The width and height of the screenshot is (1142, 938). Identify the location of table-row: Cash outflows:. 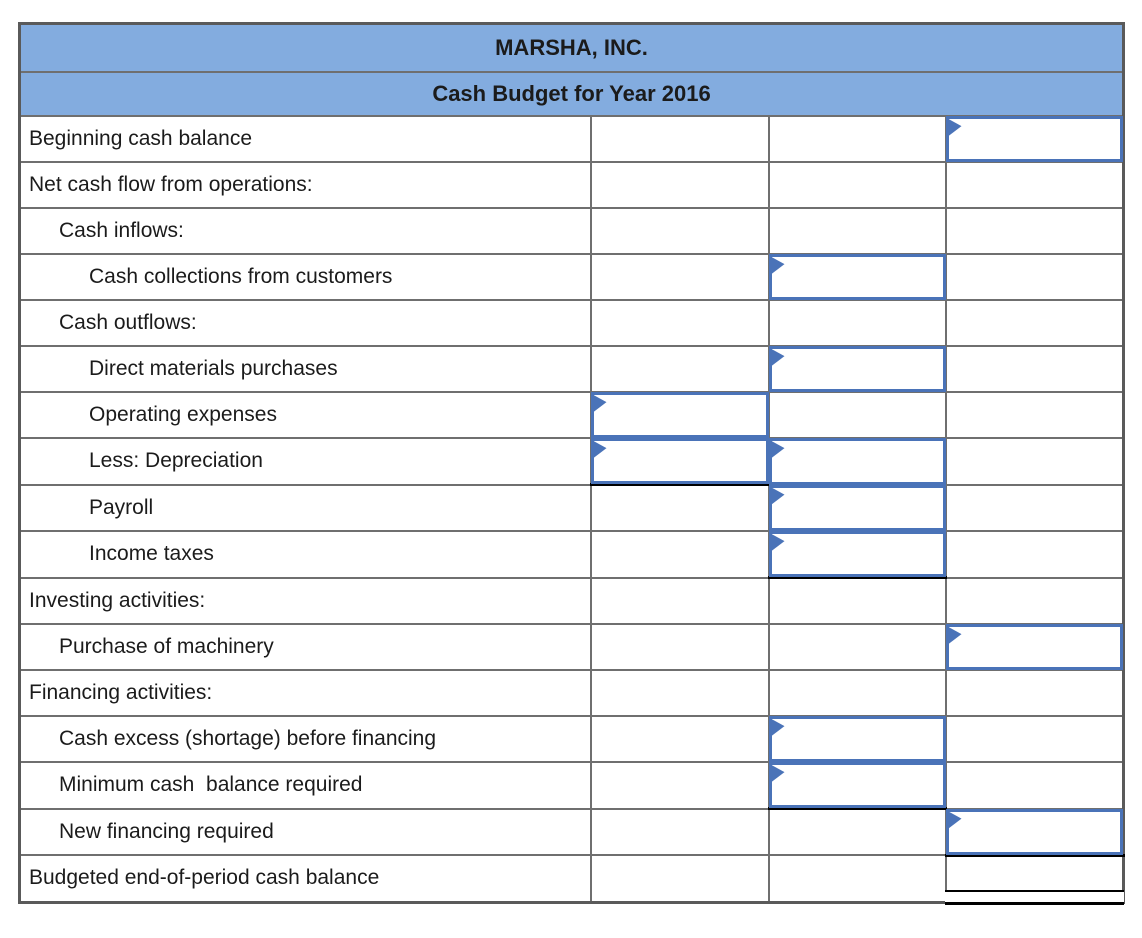
(571, 323).